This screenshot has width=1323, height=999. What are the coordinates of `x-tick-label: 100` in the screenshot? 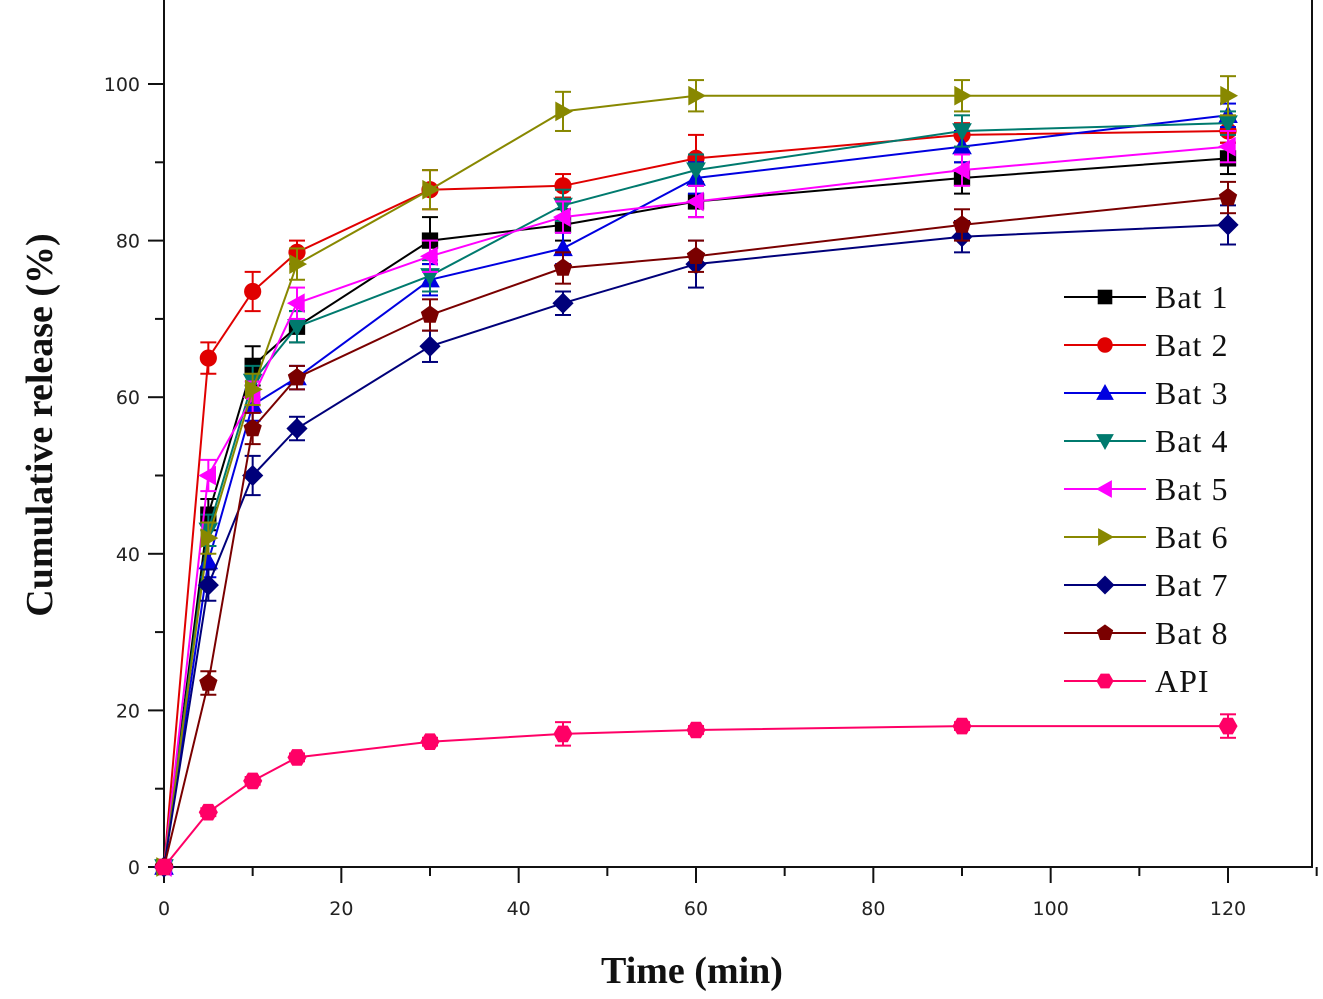 It's located at (1051, 909).